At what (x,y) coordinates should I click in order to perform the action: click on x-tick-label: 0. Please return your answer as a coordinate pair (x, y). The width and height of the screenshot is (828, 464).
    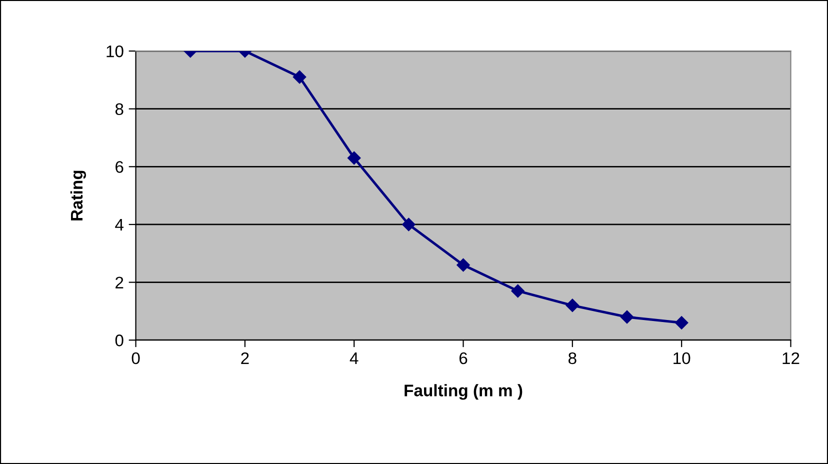
    Looking at the image, I should click on (136, 358).